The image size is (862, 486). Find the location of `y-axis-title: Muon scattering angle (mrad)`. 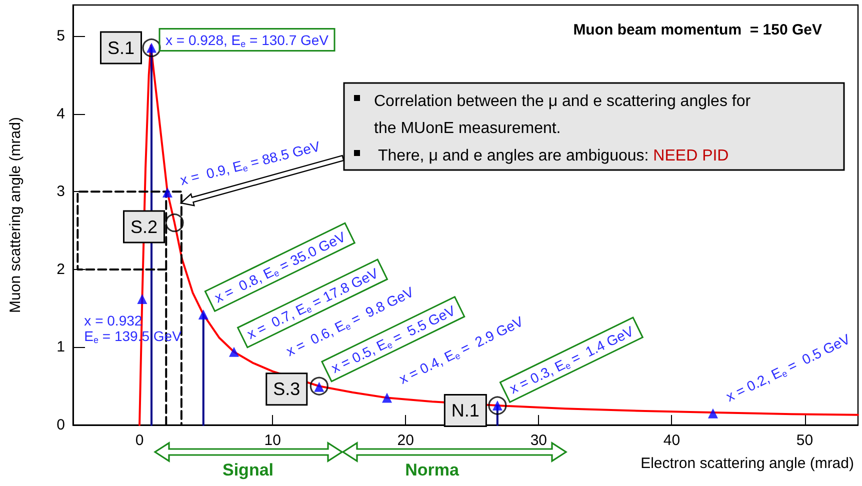

y-axis-title: Muon scattering angle (mrad) is located at coordinates (15, 215).